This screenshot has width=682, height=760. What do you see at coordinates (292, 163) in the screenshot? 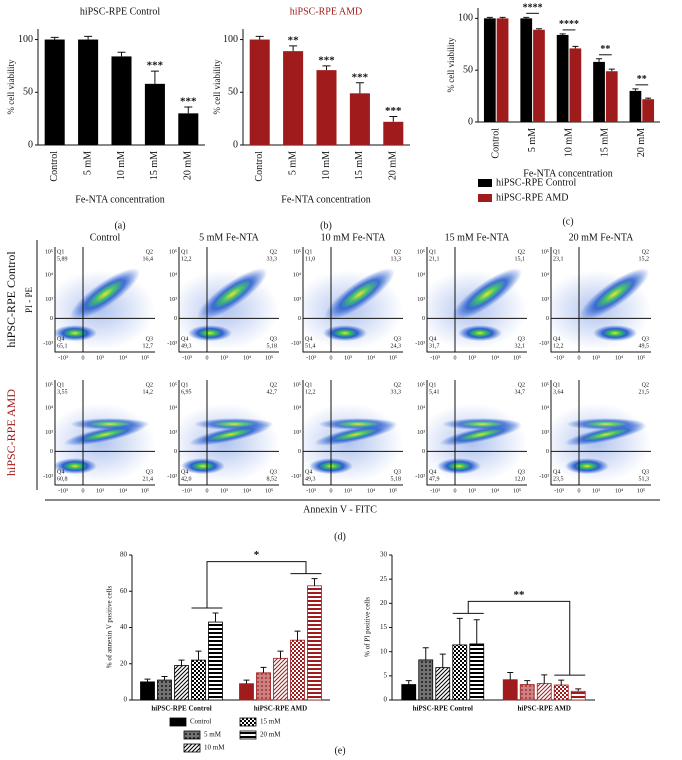
I see `x-tick-label: 5 mM` at bounding box center [292, 163].